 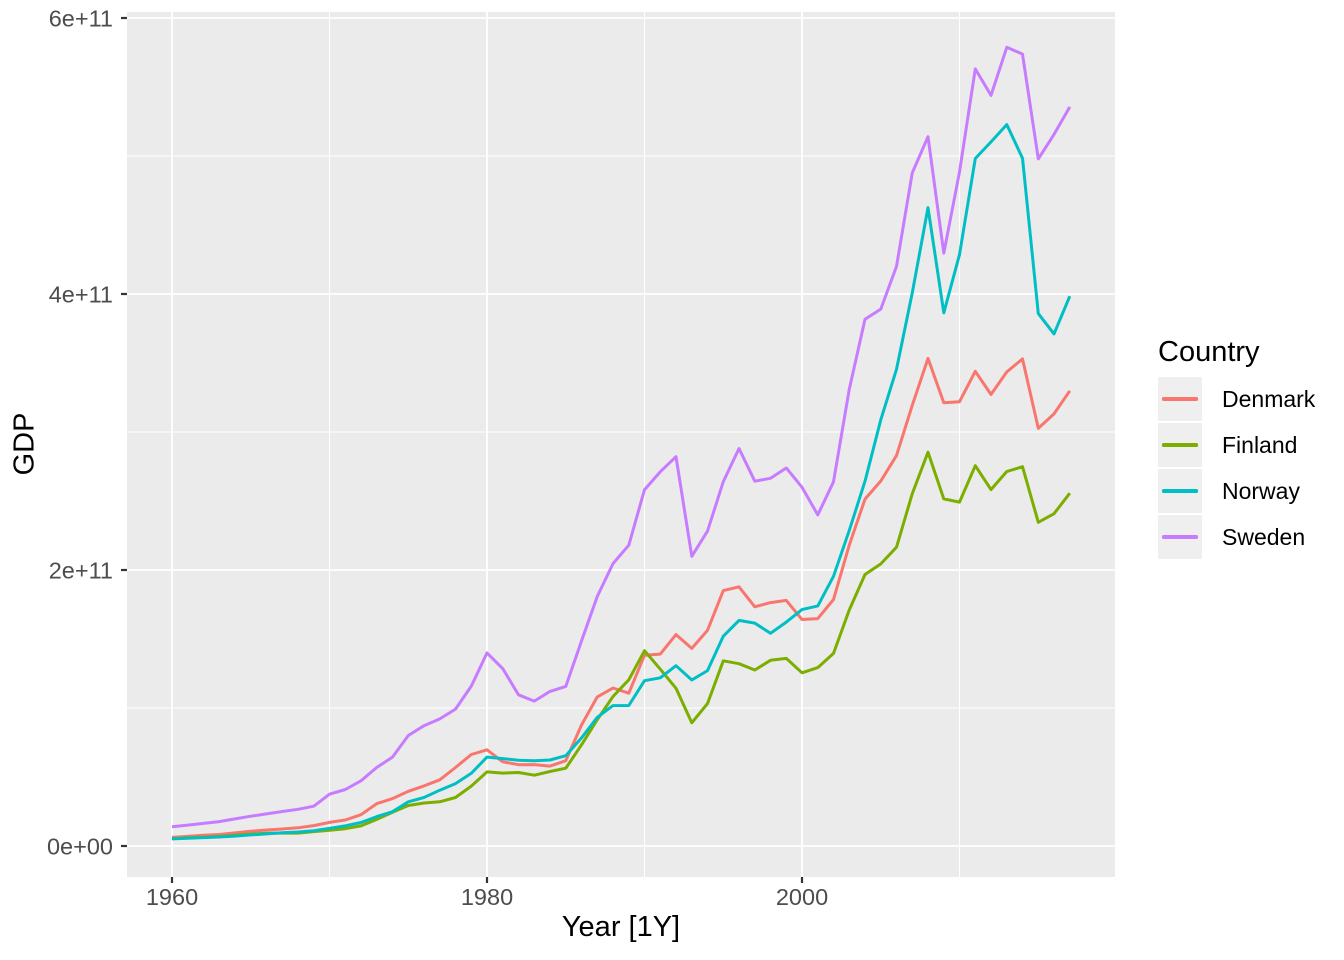 I want to click on legend-label-norway: Norway, so click(x=1261, y=490).